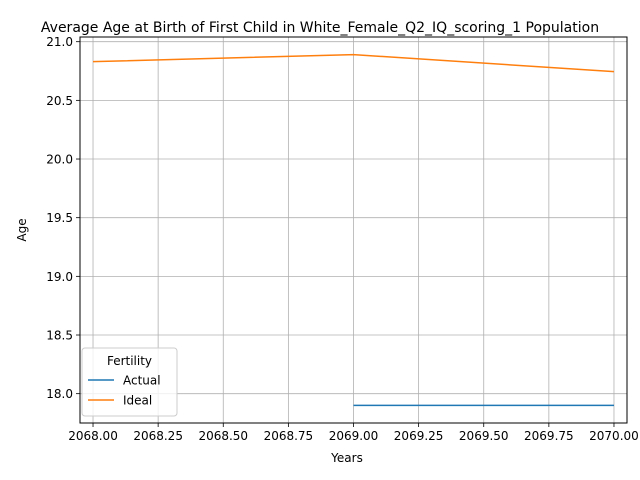  I want to click on legend-title: Fertility, so click(129, 361).